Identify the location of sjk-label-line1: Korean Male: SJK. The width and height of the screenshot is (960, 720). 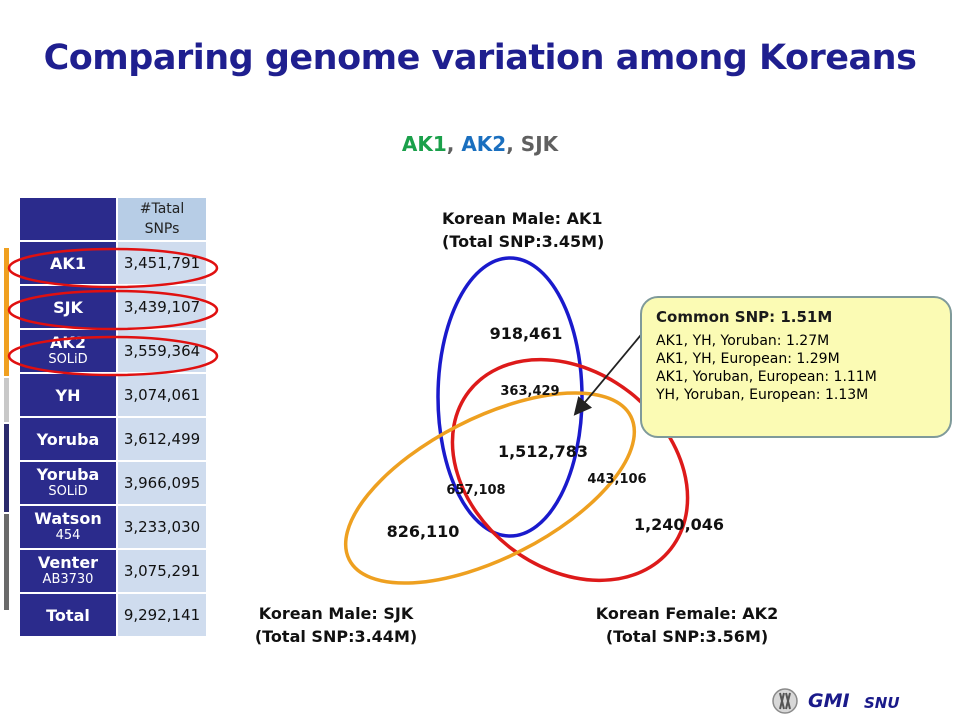
(336, 613).